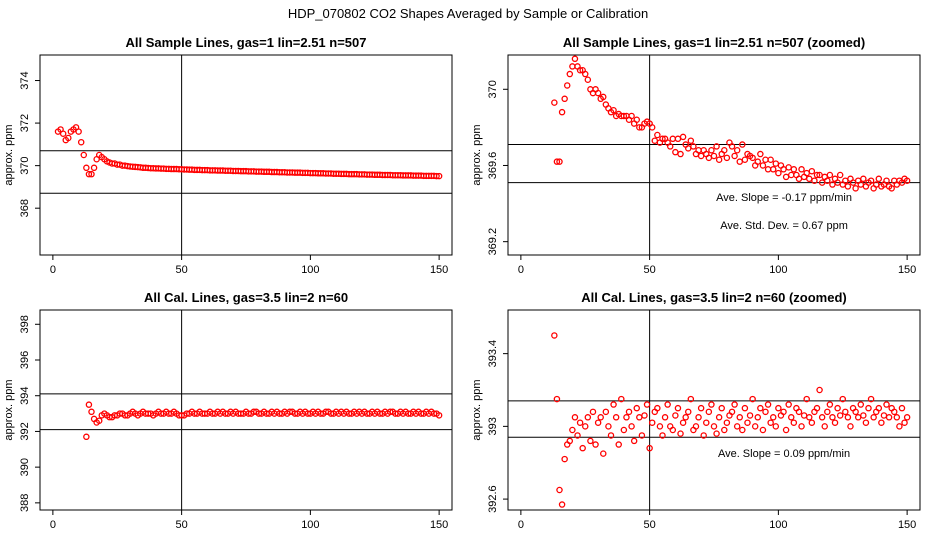  What do you see at coordinates (25, 431) in the screenshot?
I see `y-tick-label: 392` at bounding box center [25, 431].